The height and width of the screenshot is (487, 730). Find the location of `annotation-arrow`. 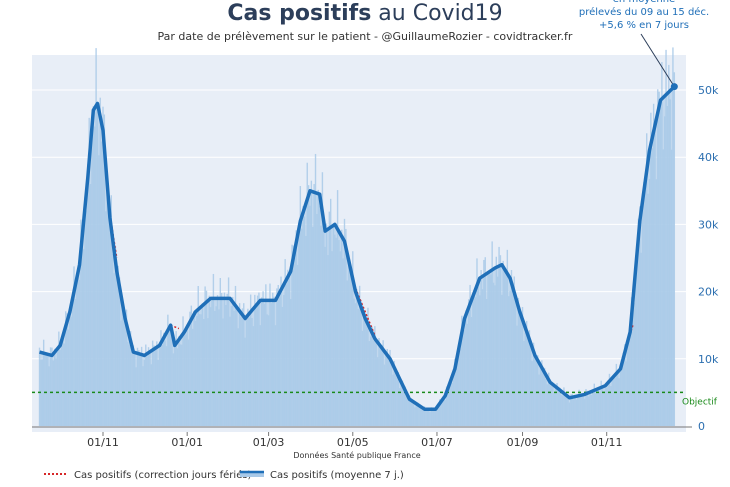

annotation-arrow is located at coordinates (657, 60).